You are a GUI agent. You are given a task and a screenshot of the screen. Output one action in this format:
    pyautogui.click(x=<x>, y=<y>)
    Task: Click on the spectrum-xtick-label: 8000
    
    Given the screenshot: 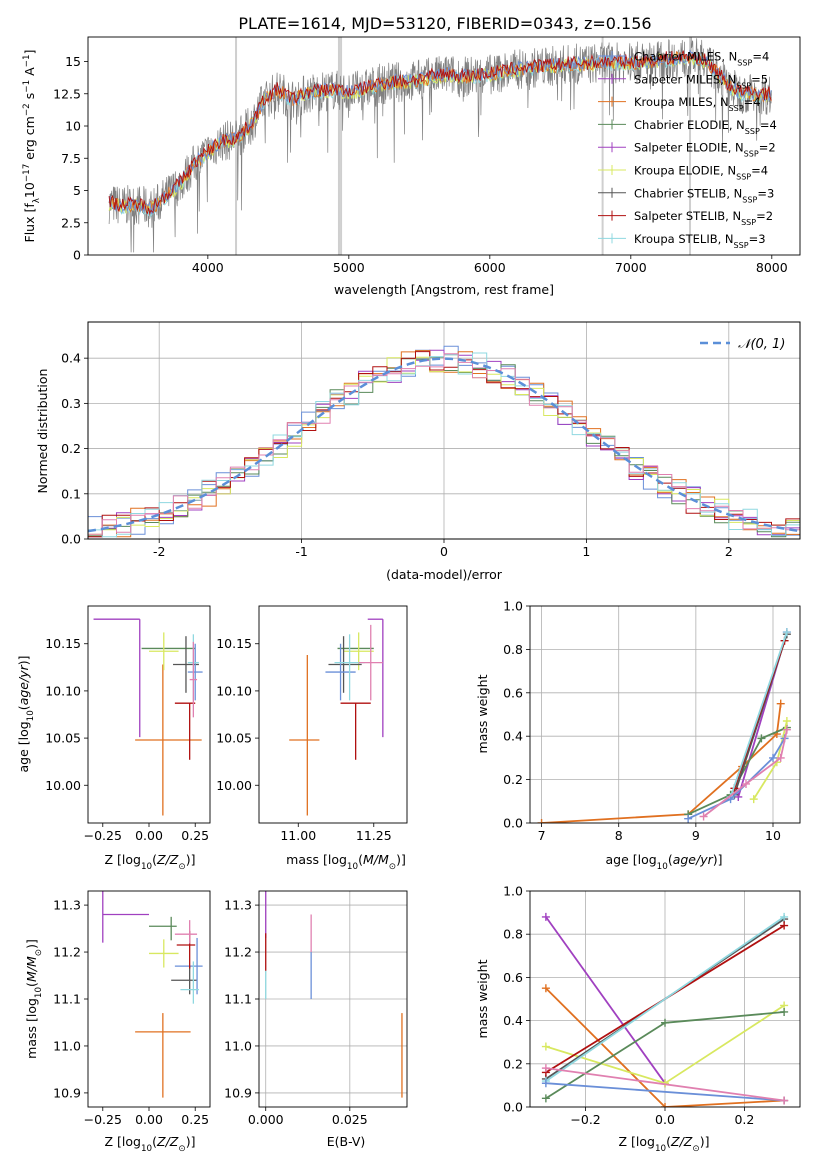 What is the action you would take?
    pyautogui.click(x=772, y=267)
    